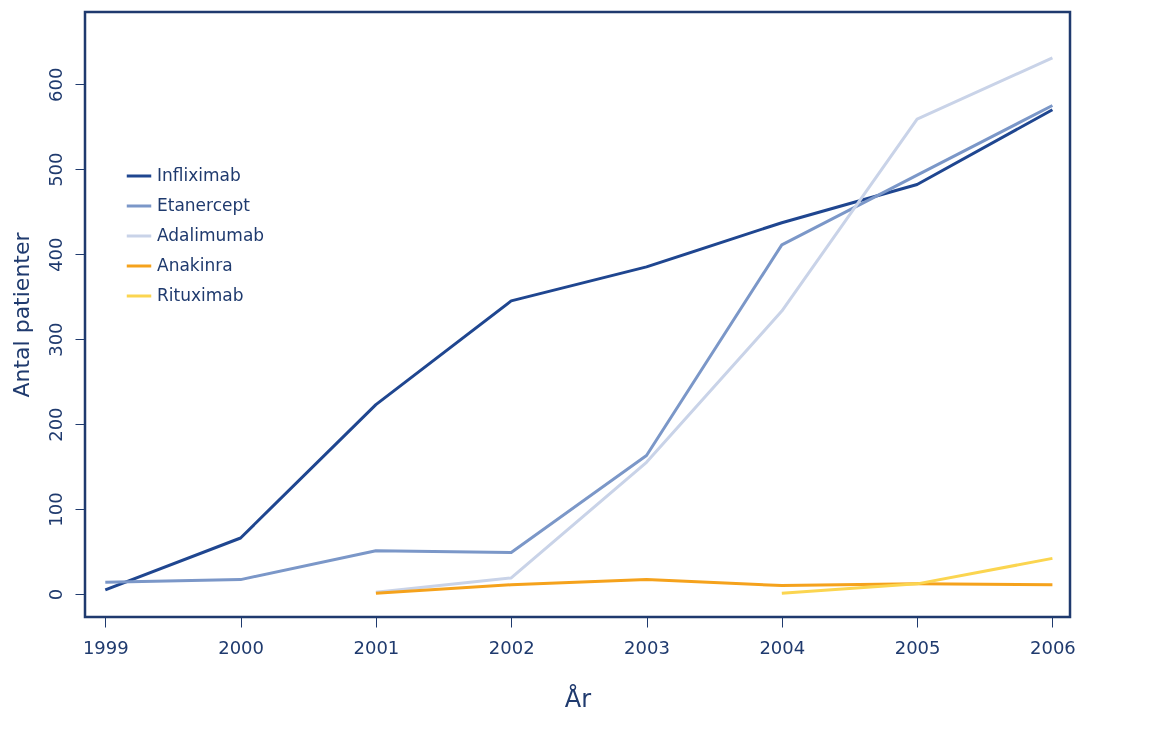 This screenshot has width=1164, height=754. I want to click on y-tick-label: 0, so click(55, 594).